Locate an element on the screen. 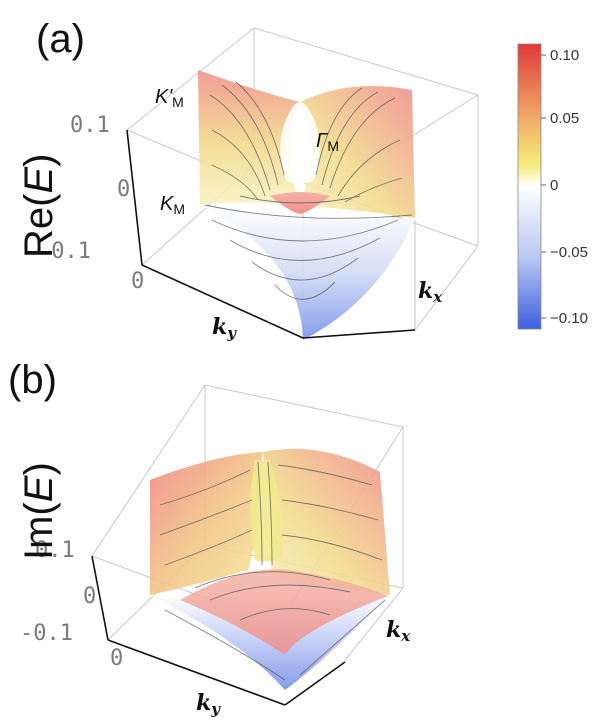 The image size is (604, 721). z-tick-a-0: 0.1 is located at coordinates (90, 125).